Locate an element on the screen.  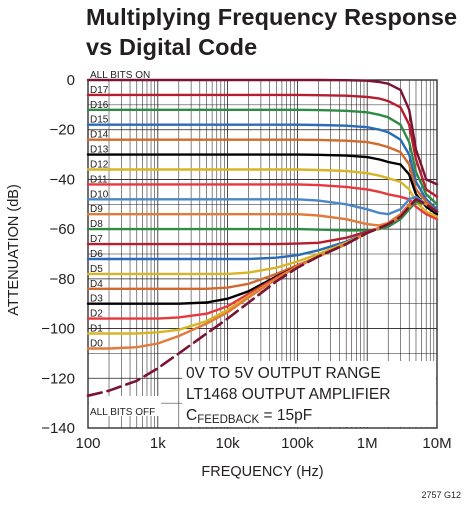
series-label: D2 is located at coordinates (96, 314).